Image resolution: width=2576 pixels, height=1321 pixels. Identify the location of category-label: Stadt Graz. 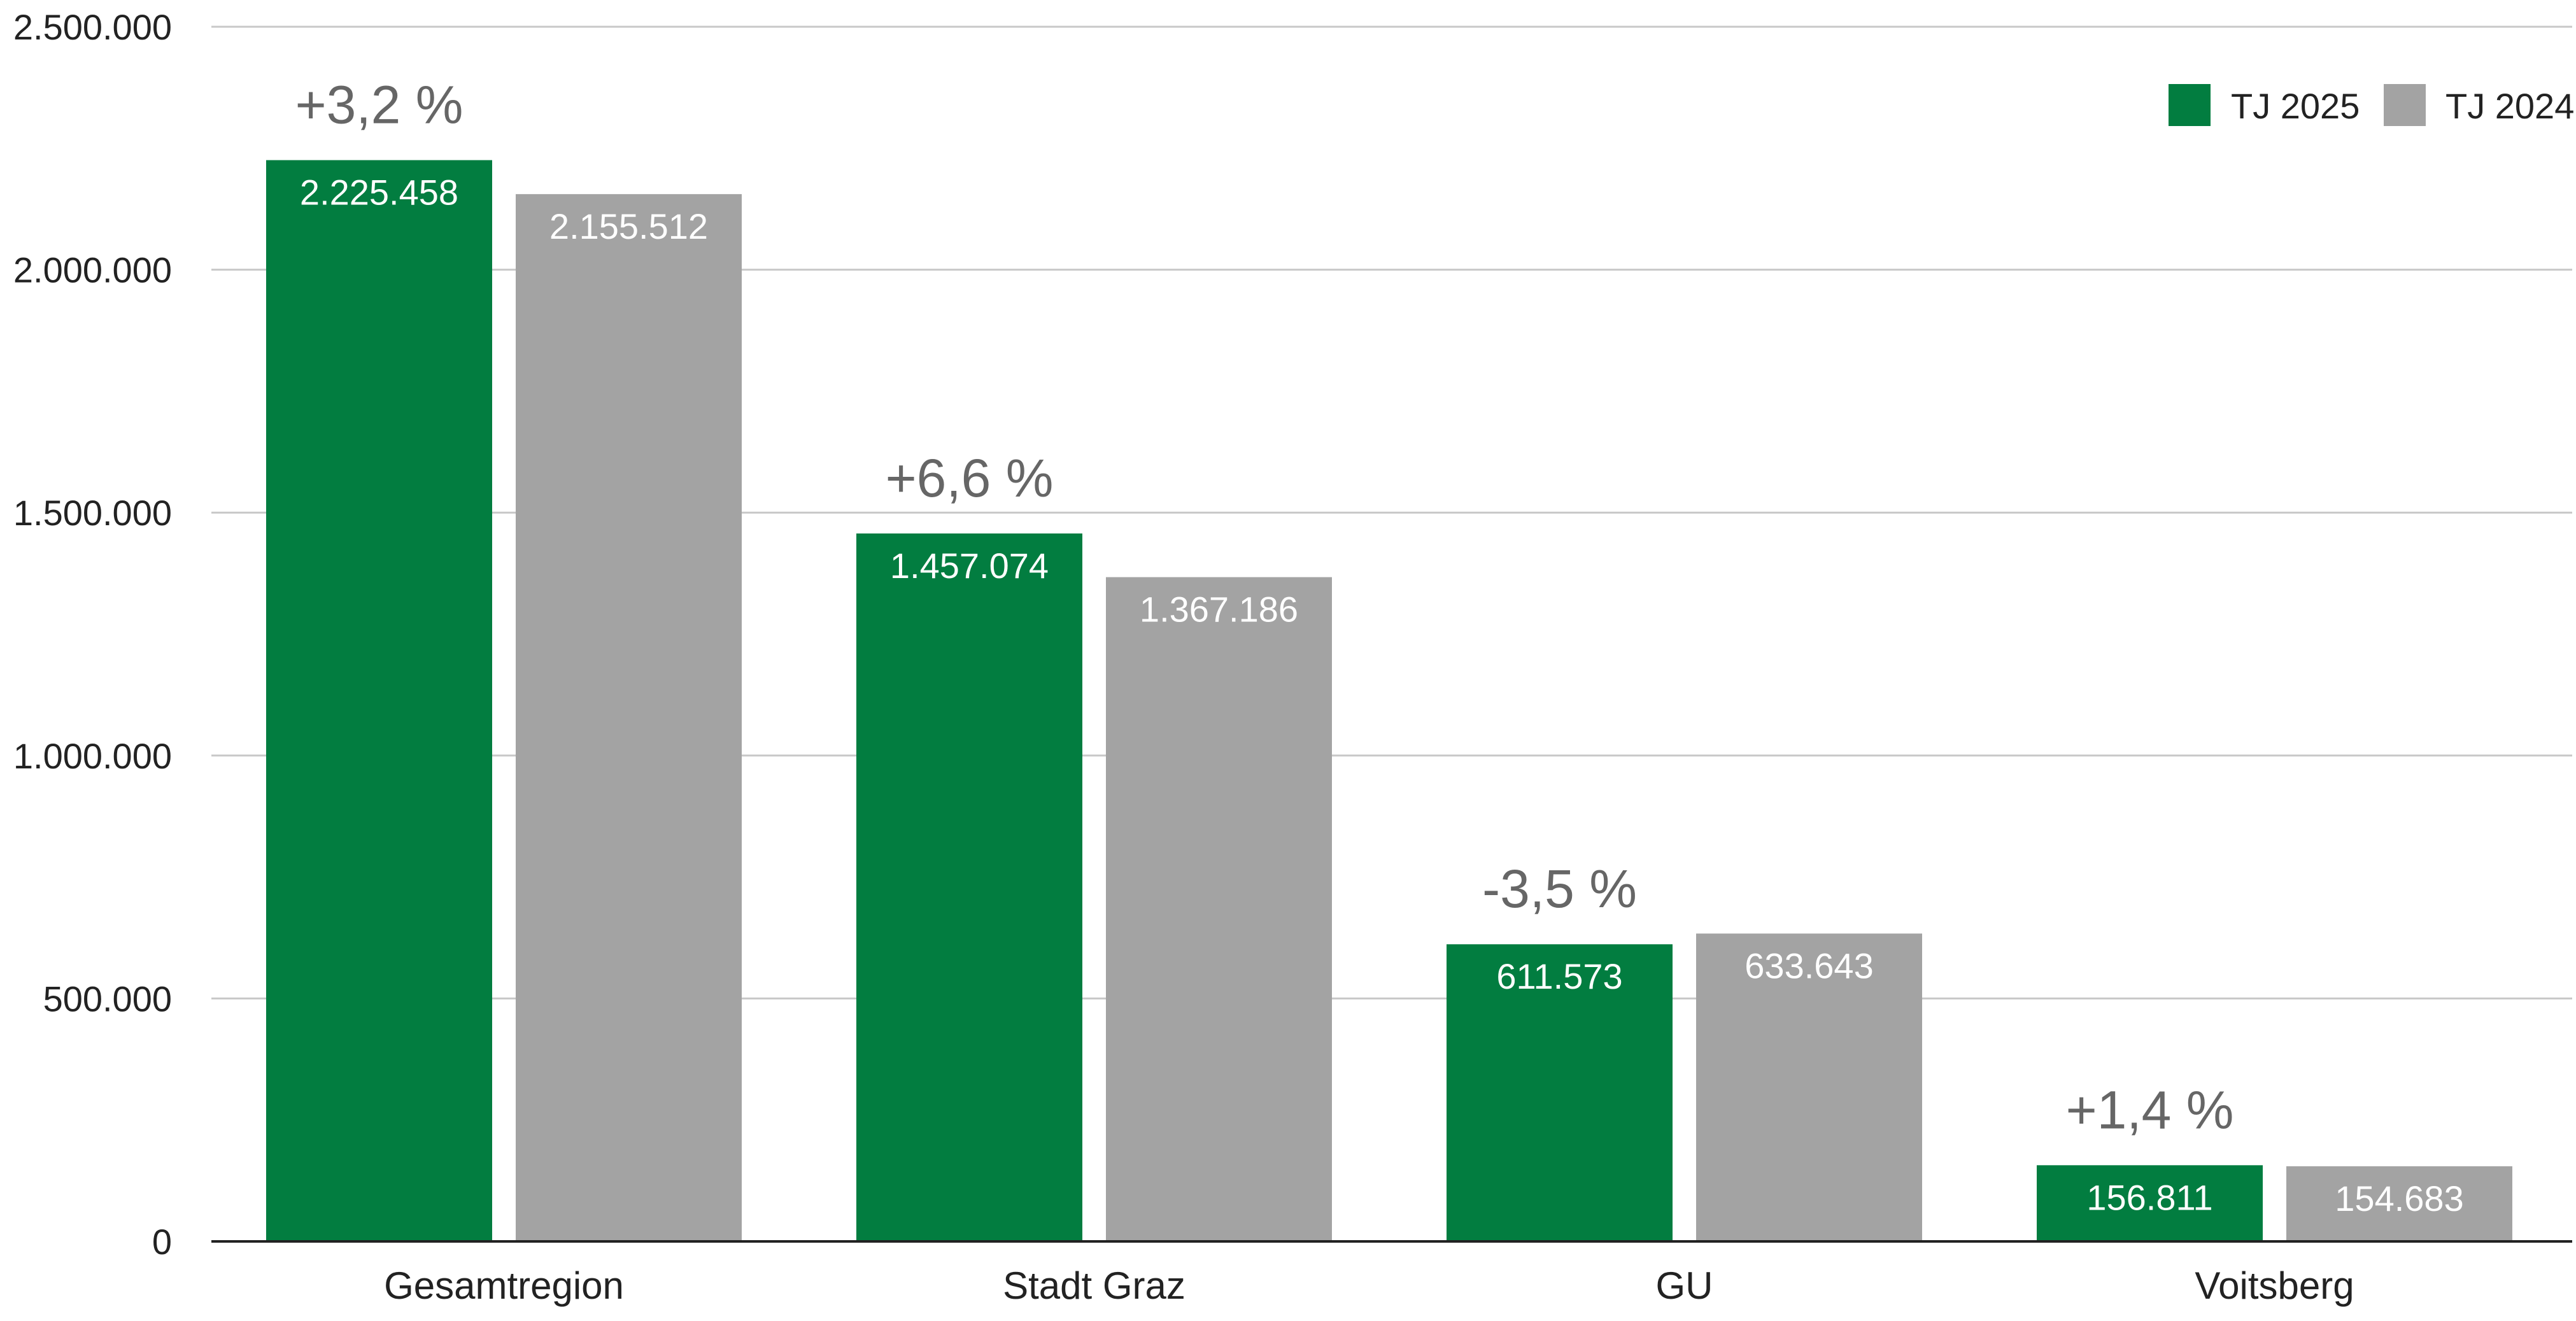
(1094, 1285).